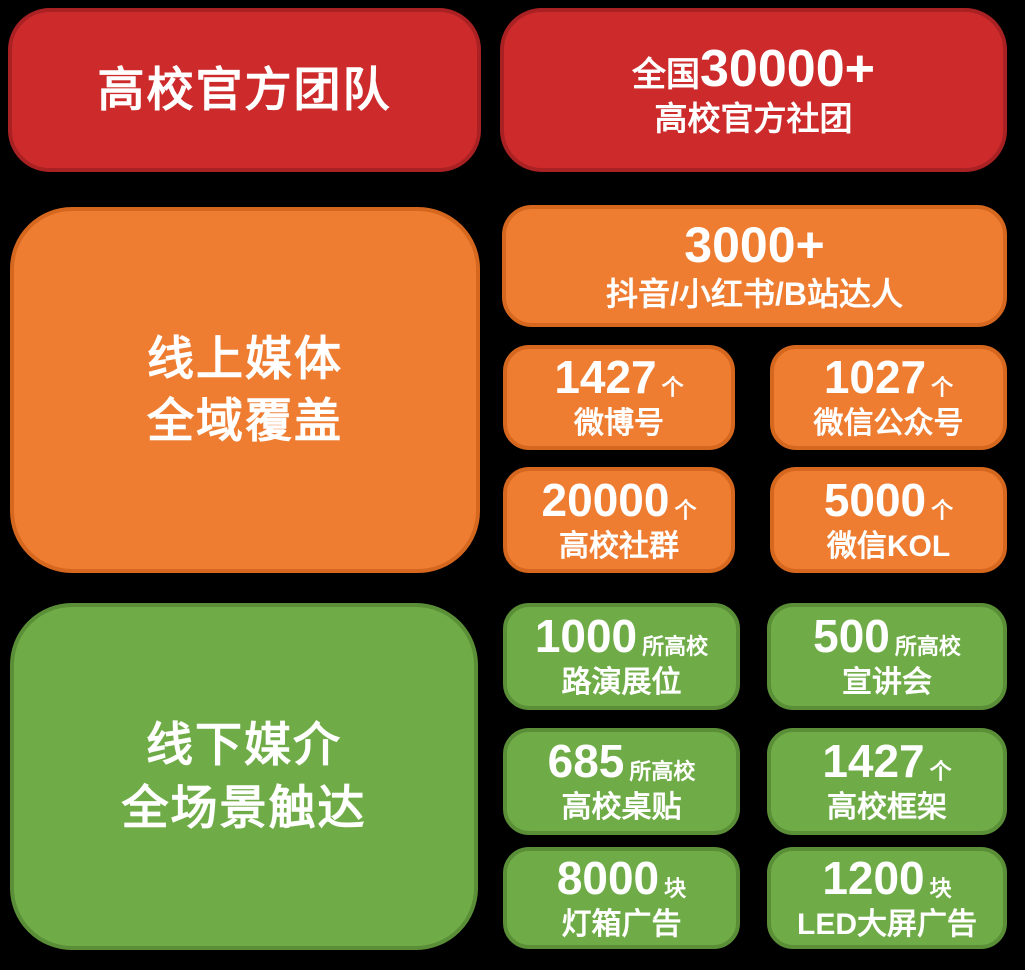  Describe the element at coordinates (940, 888) in the screenshot. I see `led-screen-ads-unit: 块` at that location.